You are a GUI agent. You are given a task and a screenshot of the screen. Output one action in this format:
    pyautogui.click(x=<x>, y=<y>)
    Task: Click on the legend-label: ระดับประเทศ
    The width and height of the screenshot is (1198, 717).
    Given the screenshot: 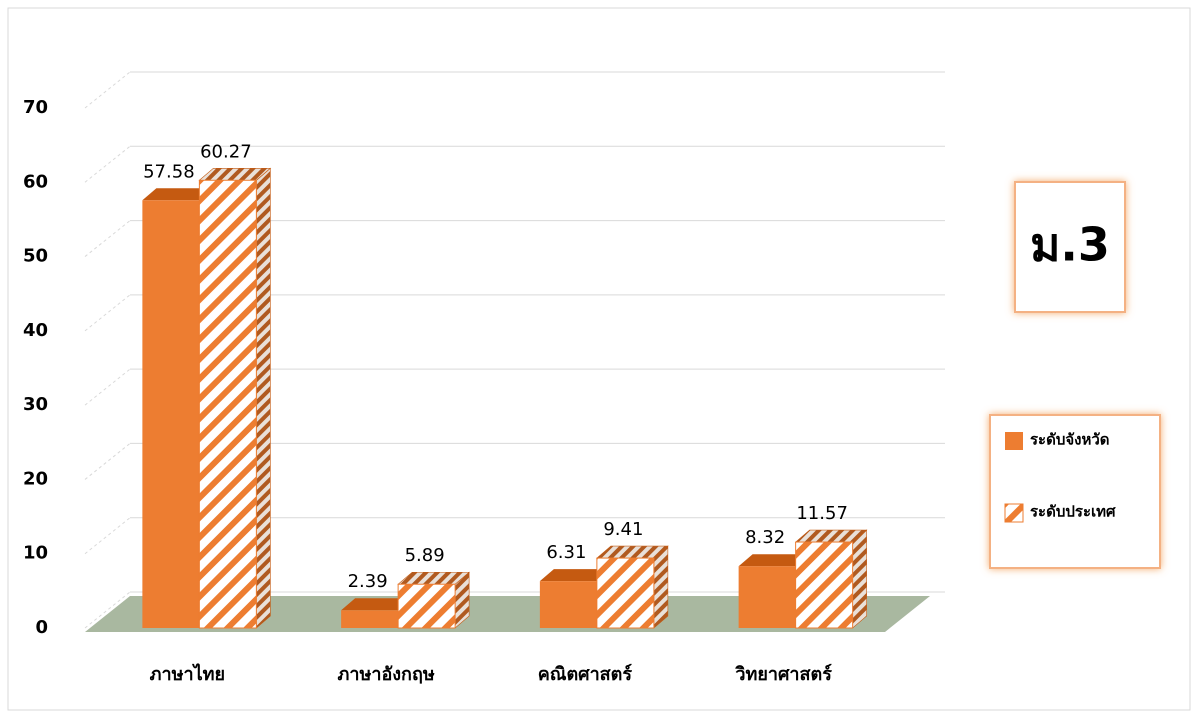 What is the action you would take?
    pyautogui.click(x=1073, y=512)
    